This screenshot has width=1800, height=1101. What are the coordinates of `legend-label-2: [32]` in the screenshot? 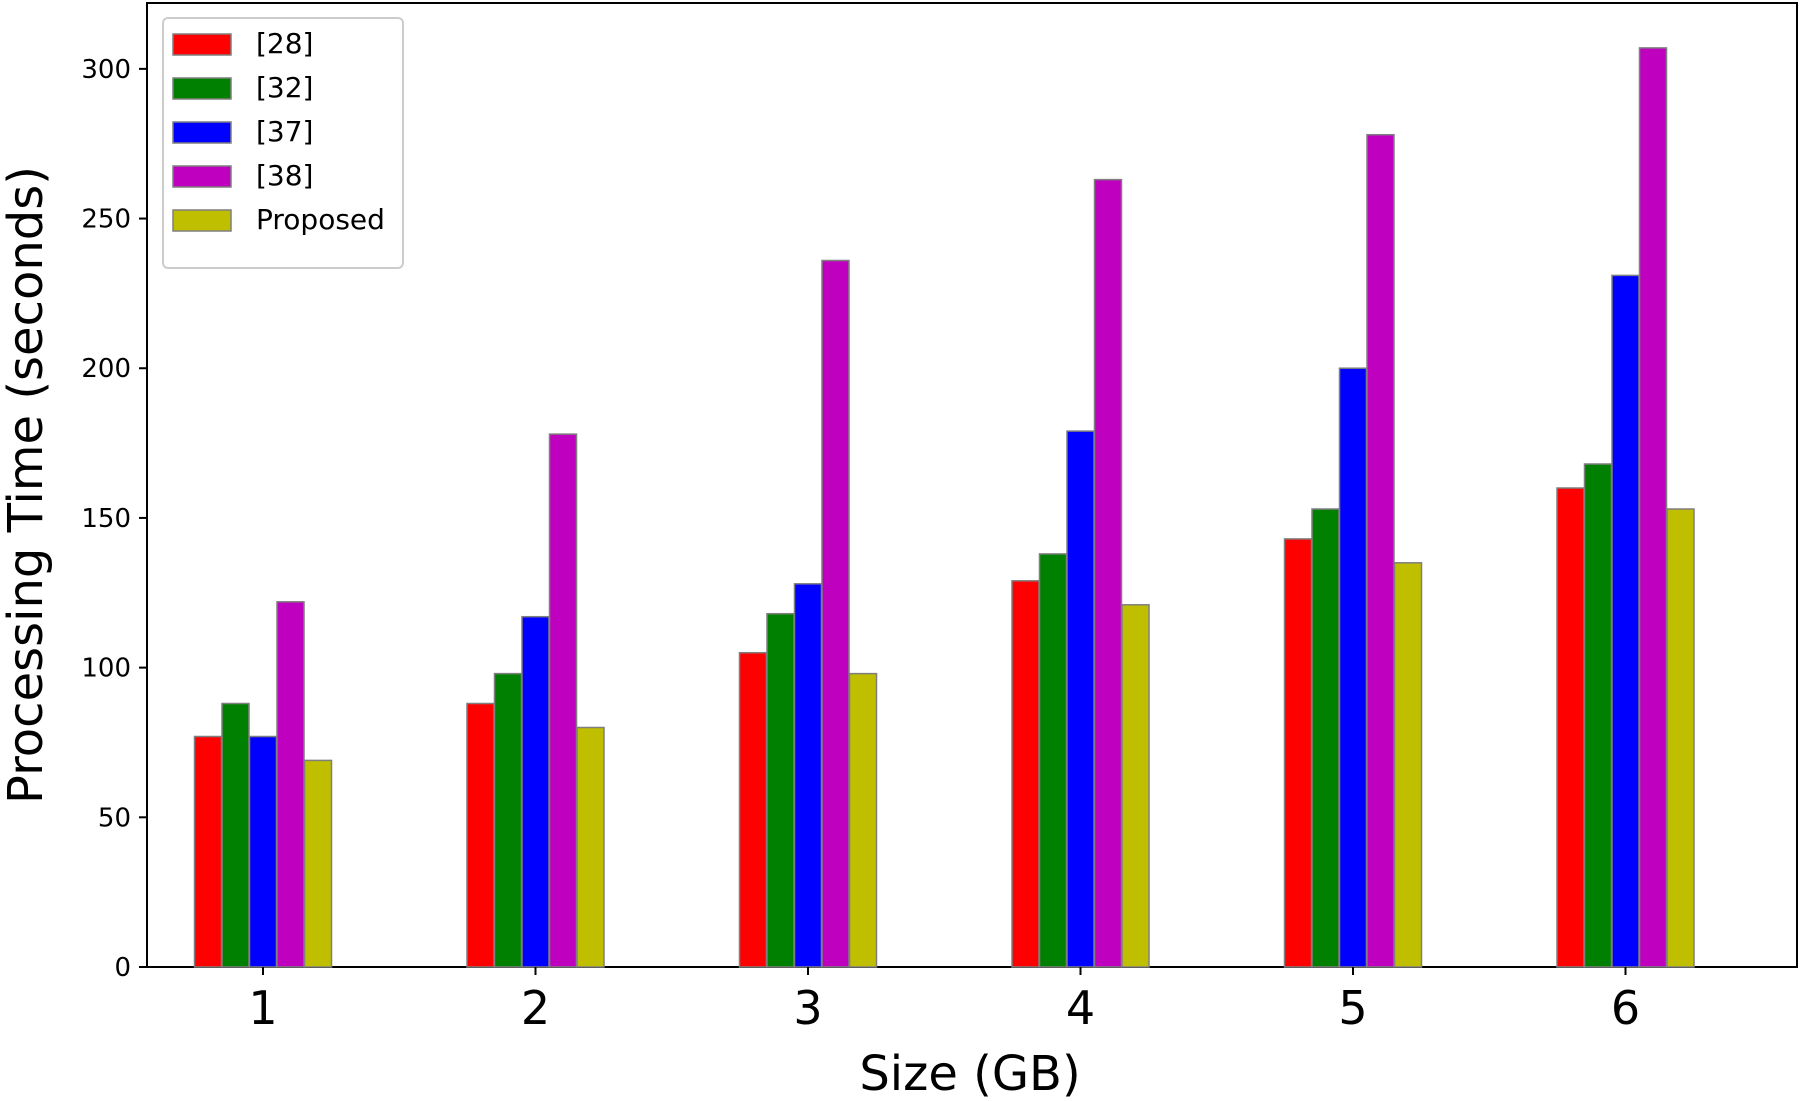 It's located at (284, 87).